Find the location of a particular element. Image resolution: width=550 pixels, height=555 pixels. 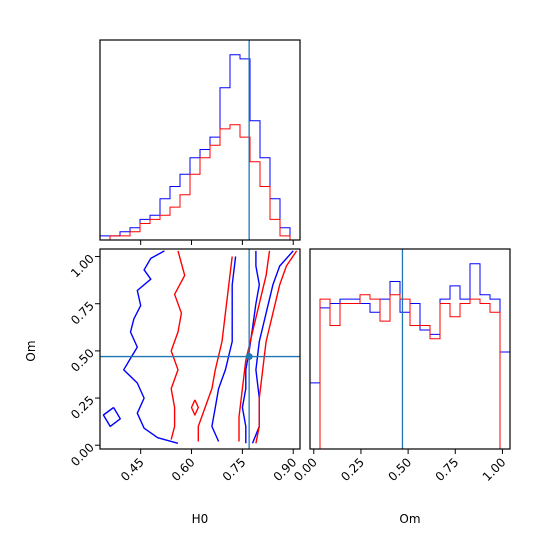

h0-hist-series-1-step is located at coordinates (200, 182).